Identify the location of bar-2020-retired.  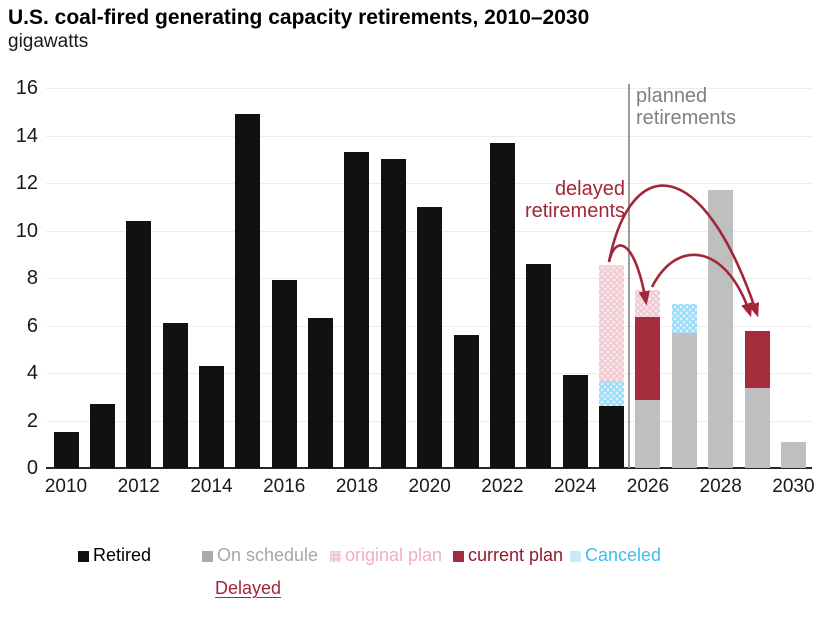
(430, 337).